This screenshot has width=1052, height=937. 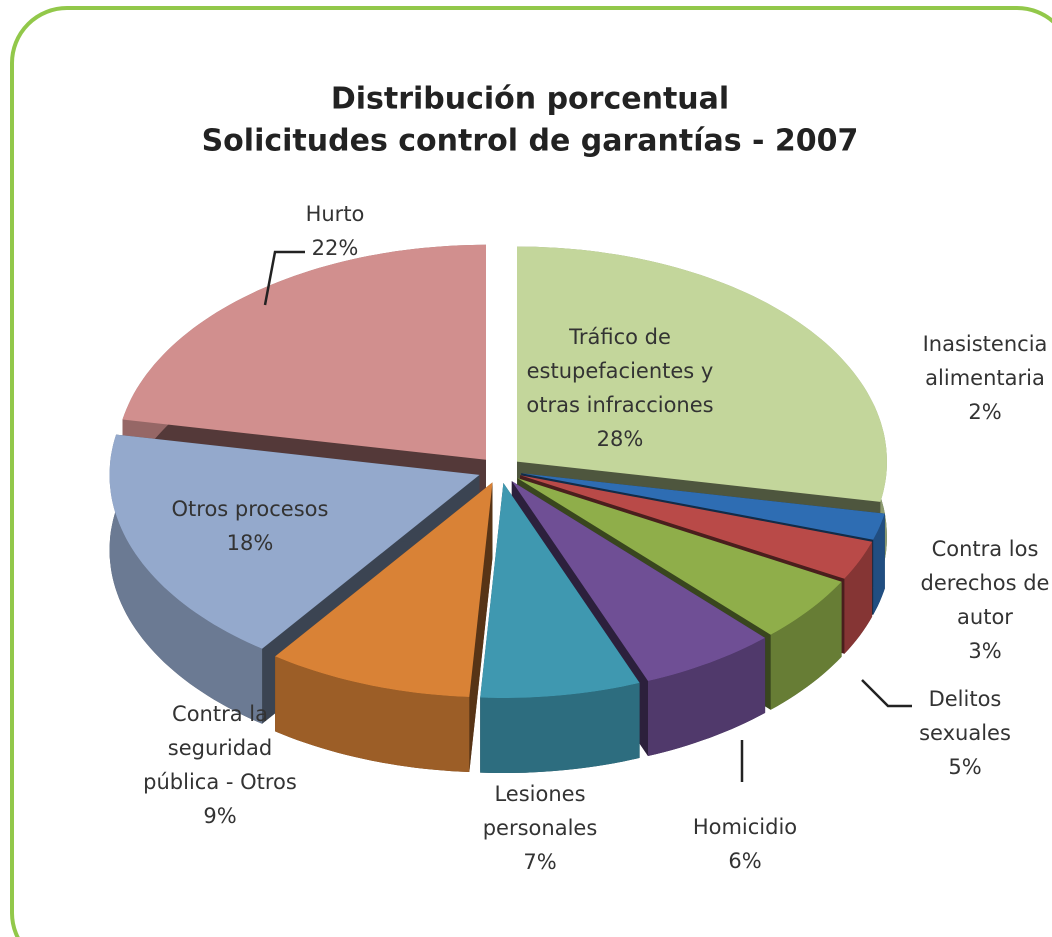 I want to click on value-label: 18%, so click(x=250, y=543).